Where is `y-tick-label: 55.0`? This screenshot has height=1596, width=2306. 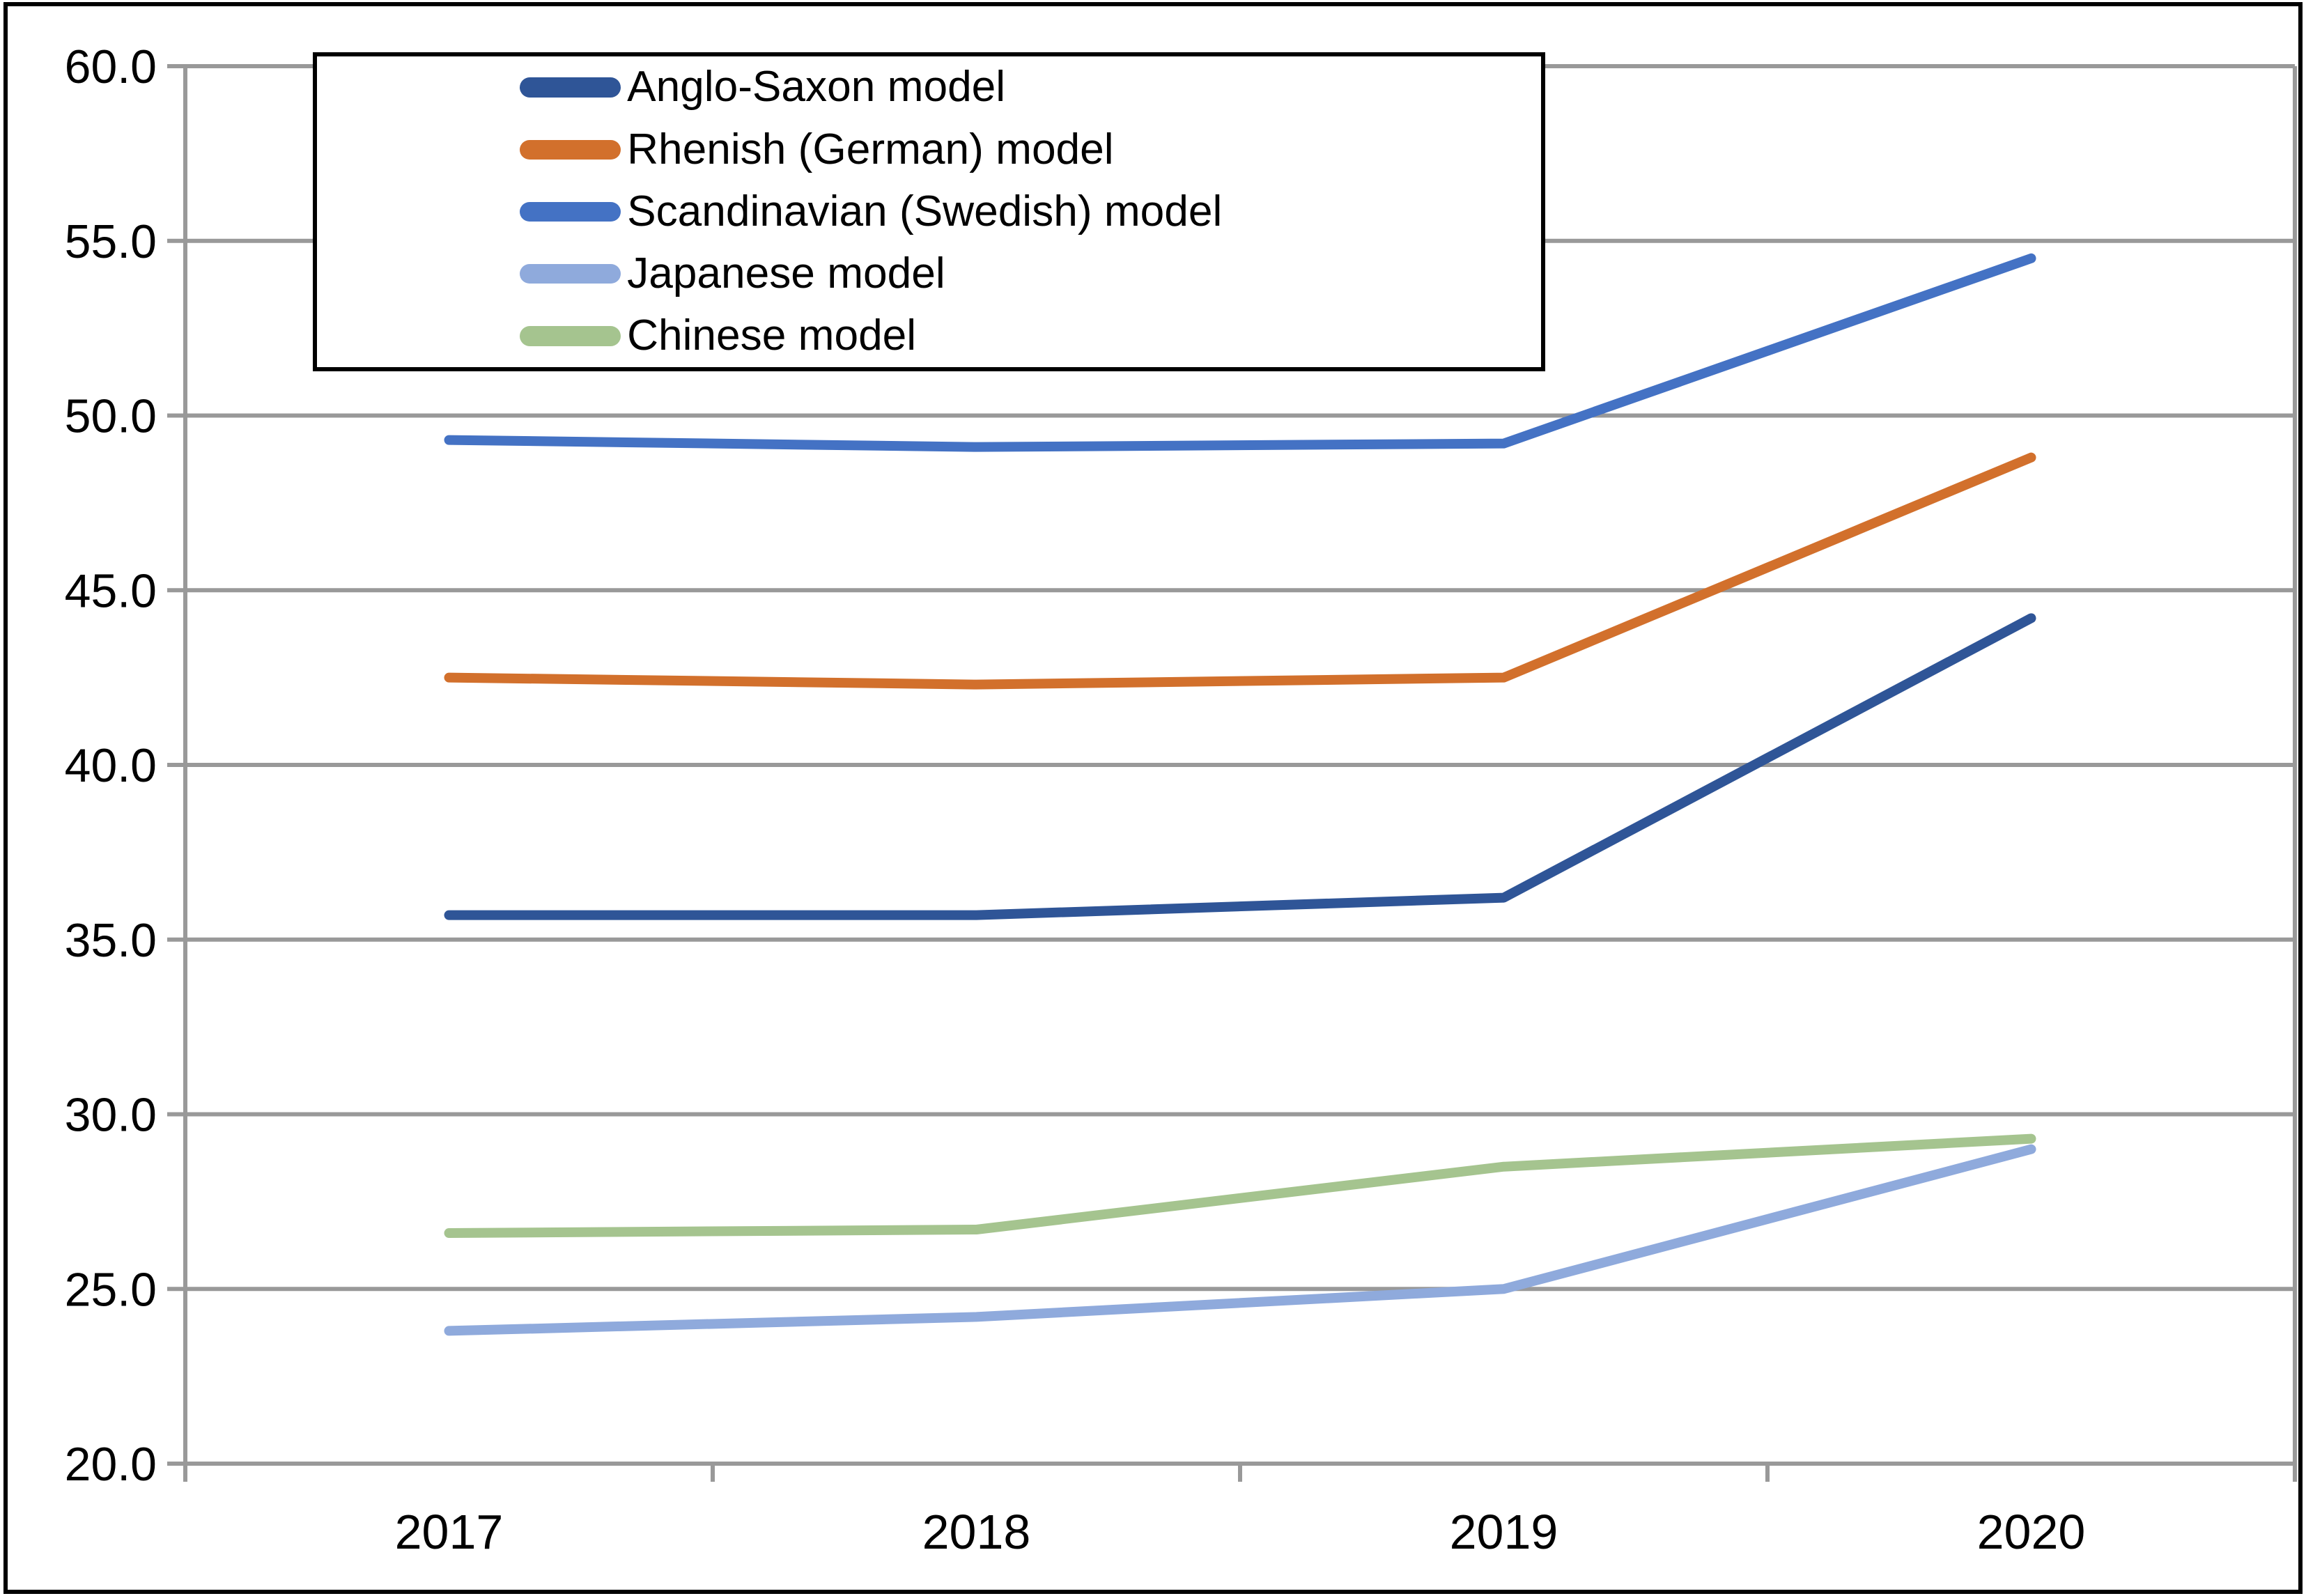 y-tick-label: 55.0 is located at coordinates (111, 242).